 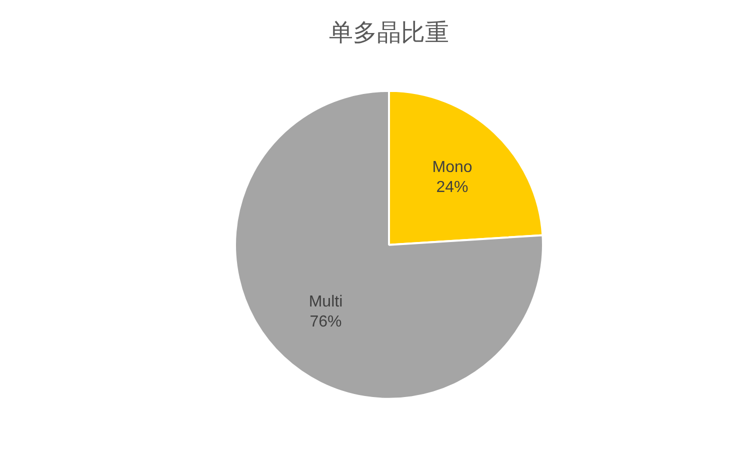 What do you see at coordinates (452, 167) in the screenshot?
I see `slice-label: Mono` at bounding box center [452, 167].